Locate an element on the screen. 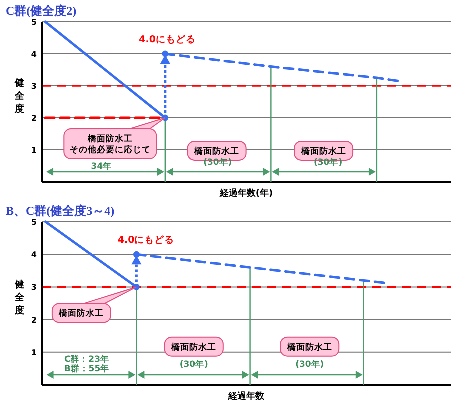 Image resolution: width=453 pixels, height=403 pixels. x-axis-title: 経過年数 is located at coordinates (247, 396).